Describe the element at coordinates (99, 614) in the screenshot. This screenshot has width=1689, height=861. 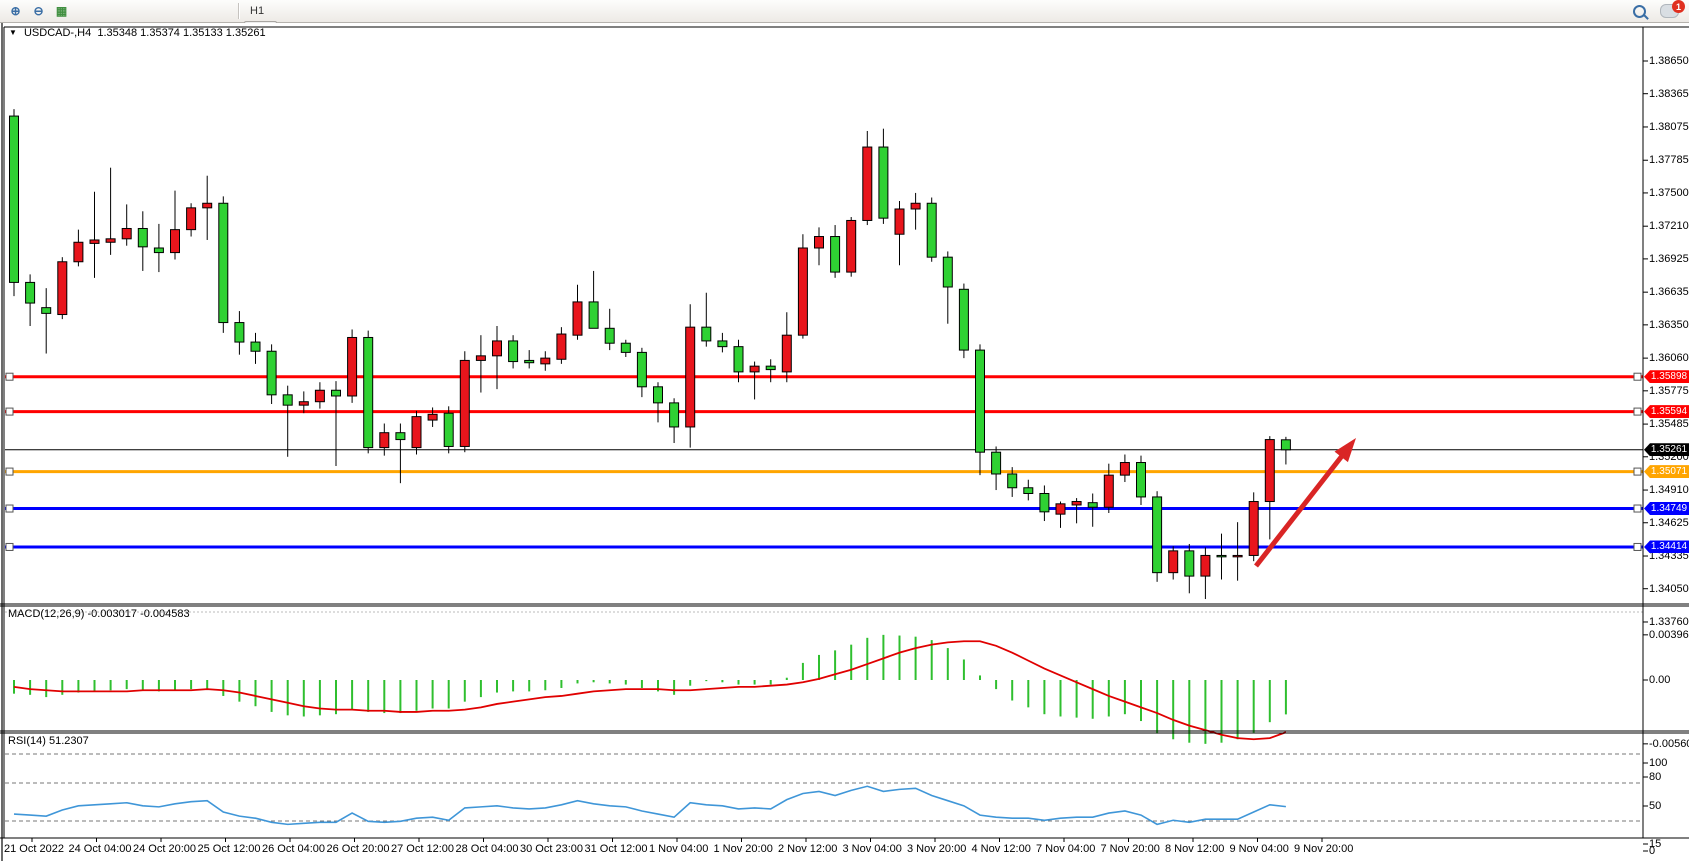
I see `macd-indicator-label: MACD(12,26,9) -0.003017 -0.004583` at that location.